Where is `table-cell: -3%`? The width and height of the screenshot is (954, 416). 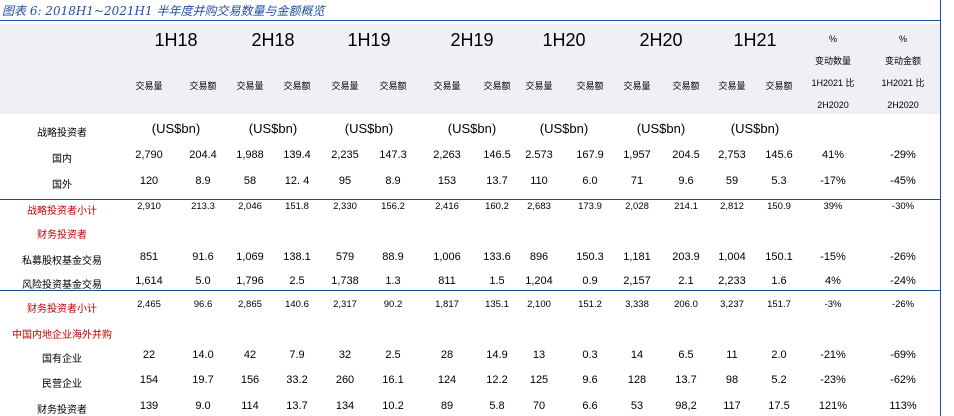 table-cell: -3% is located at coordinates (833, 304).